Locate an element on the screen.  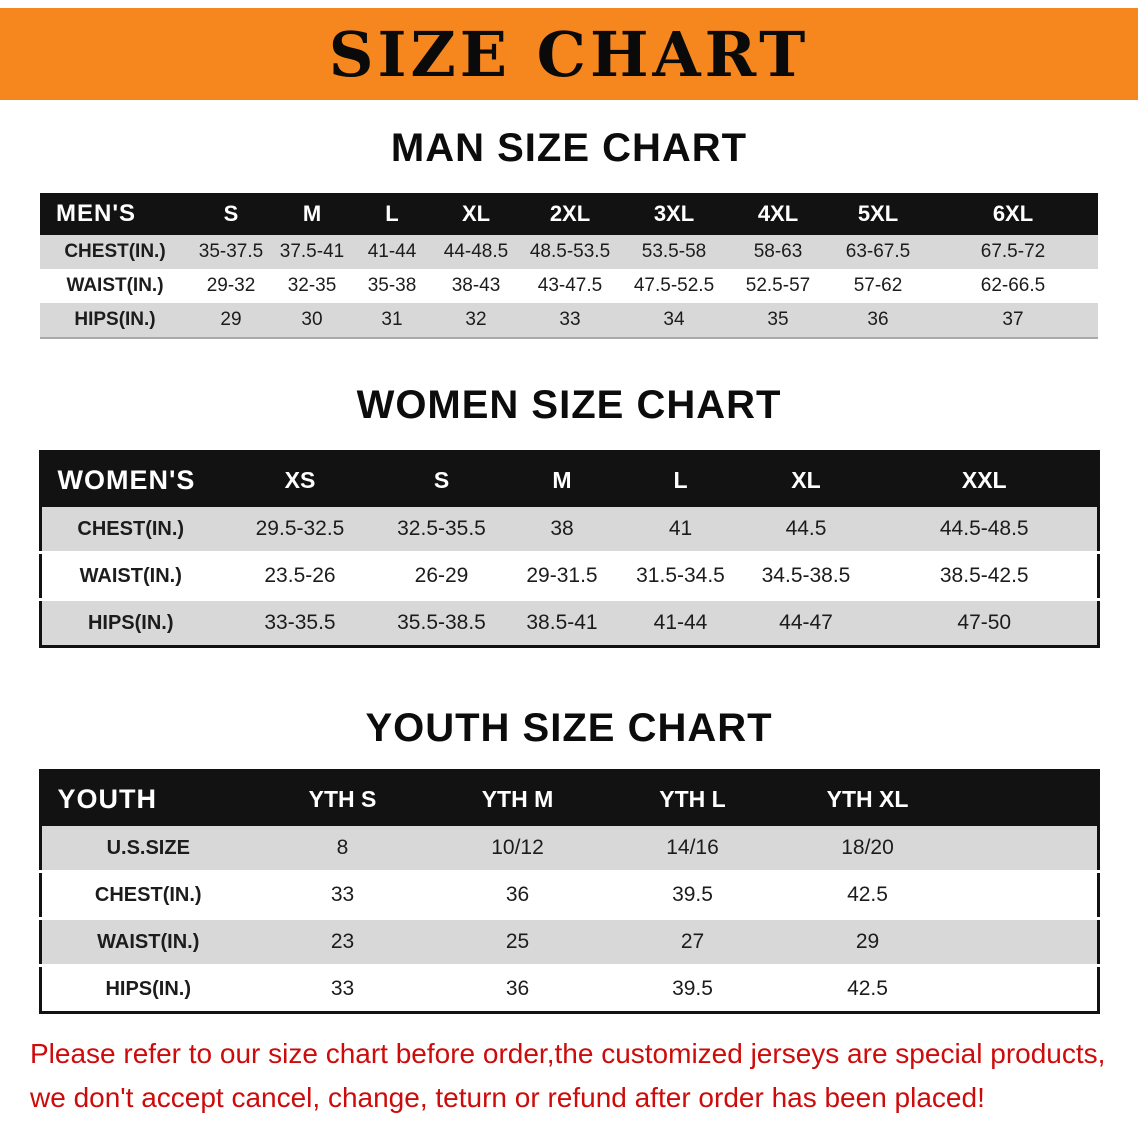
banner: SIZE CHART is located at coordinates (569, 54).